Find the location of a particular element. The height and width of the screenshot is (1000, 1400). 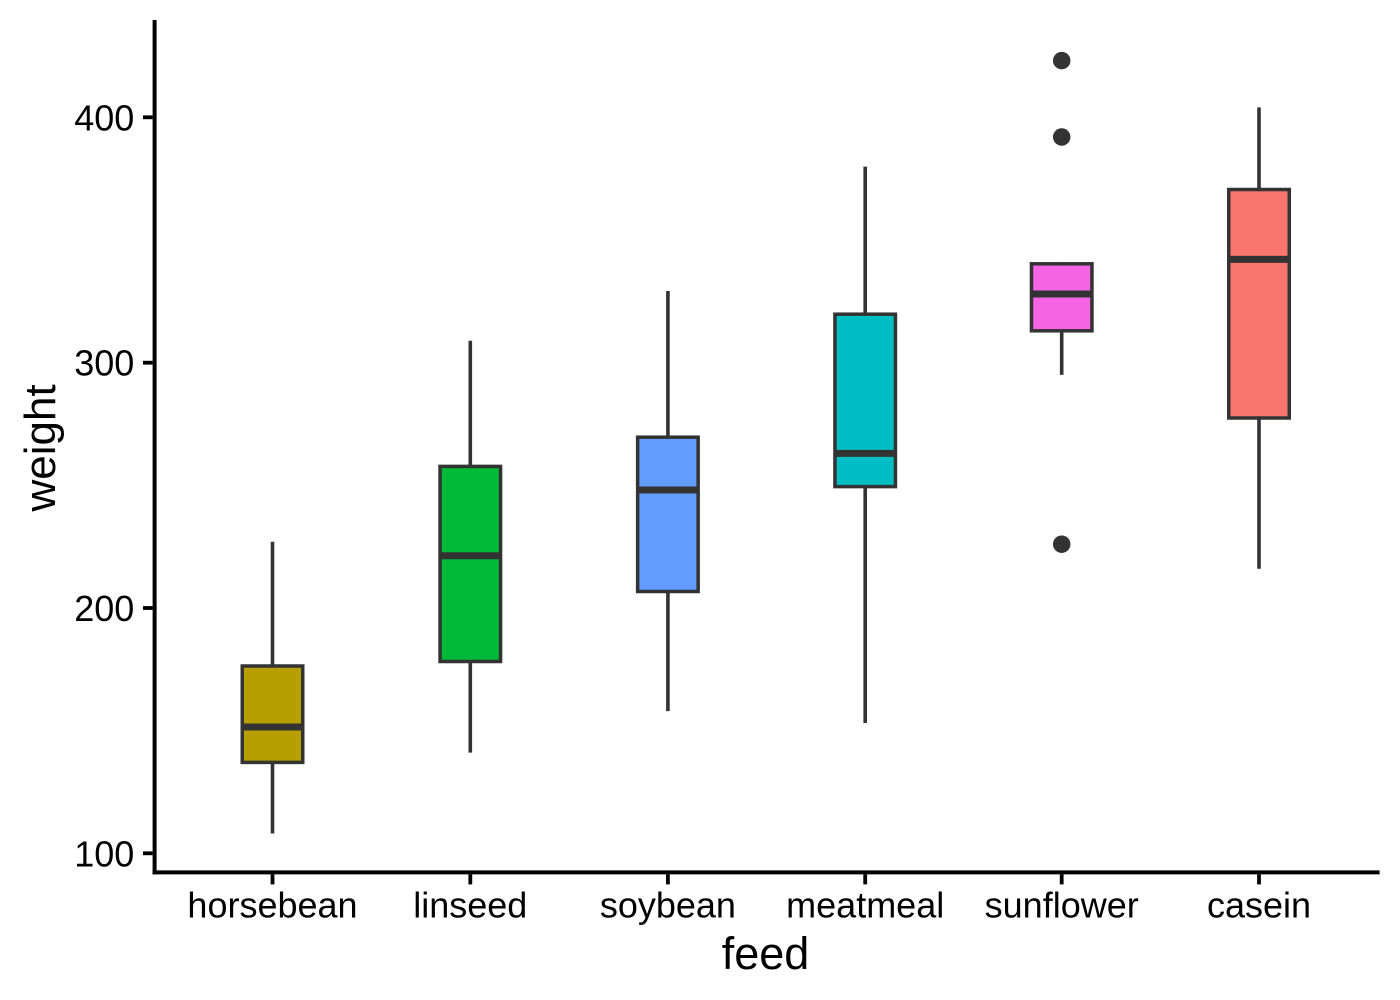

svg-text: weight is located at coordinates (40, 448).